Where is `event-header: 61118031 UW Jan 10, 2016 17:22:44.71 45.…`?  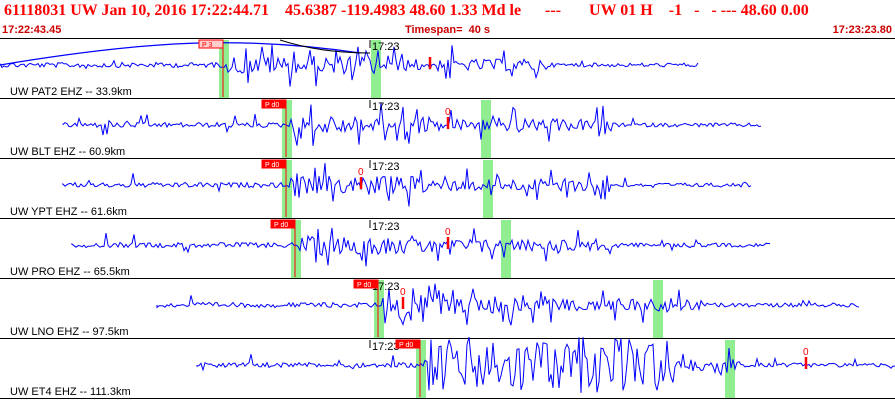
event-header: 61118031 UW Jan 10, 2016 17:22:44.71 45.… is located at coordinates (447, 19).